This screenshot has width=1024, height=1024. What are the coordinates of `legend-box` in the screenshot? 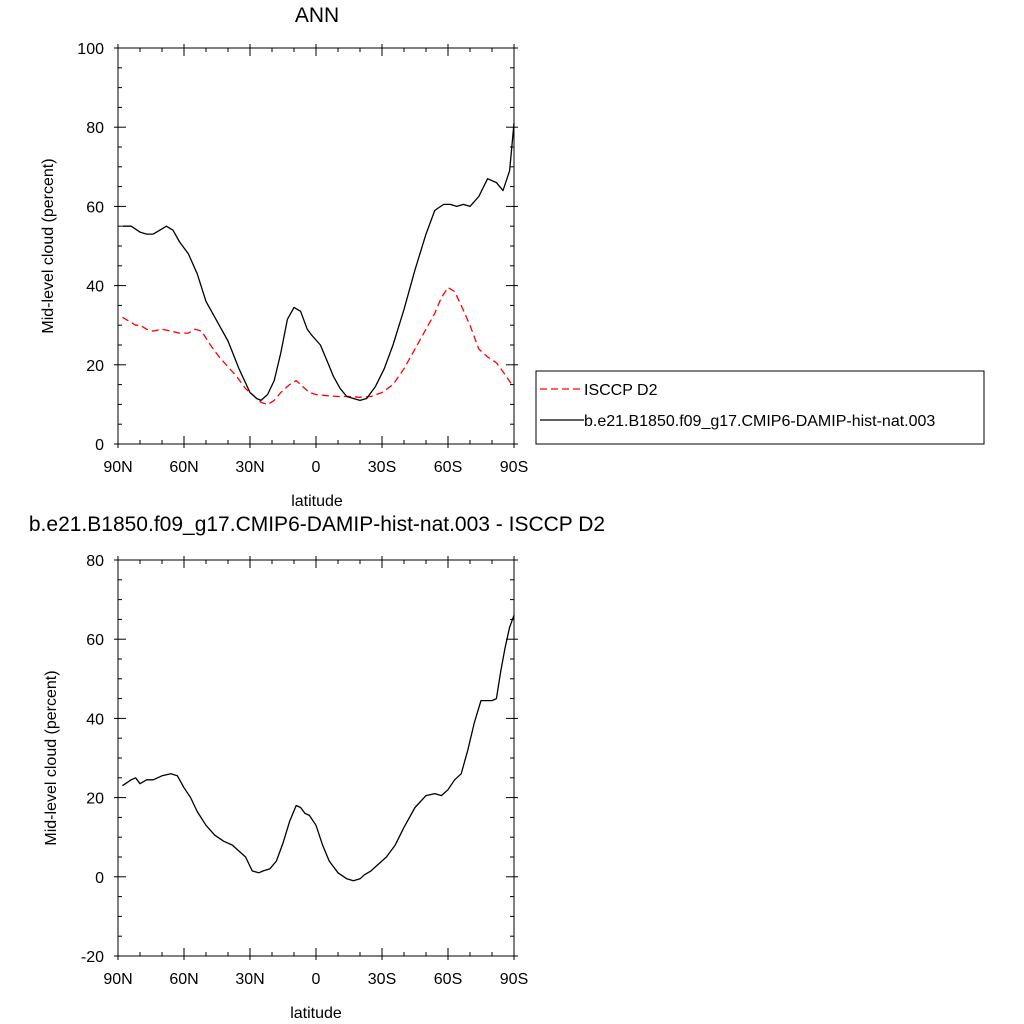 It's located at (760, 407).